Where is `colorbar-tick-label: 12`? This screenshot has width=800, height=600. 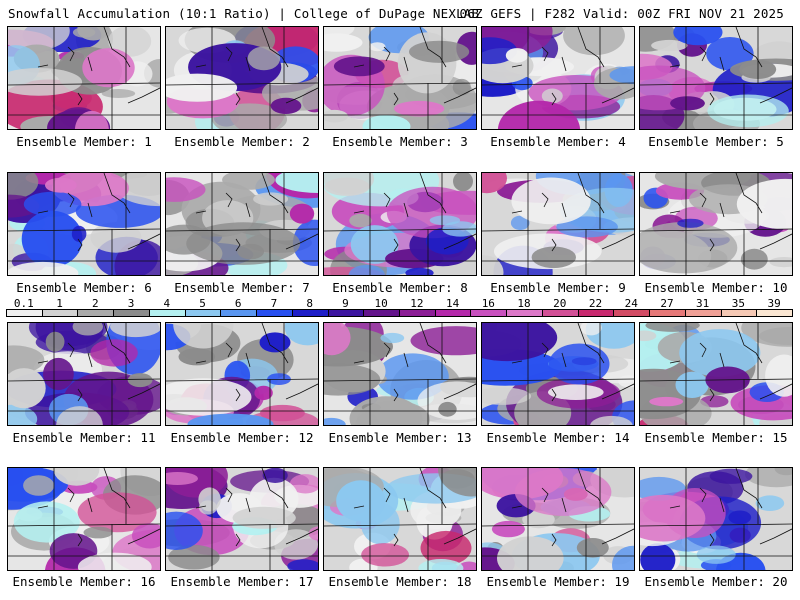
colorbar-tick-label: 12 is located at coordinates (417, 303).